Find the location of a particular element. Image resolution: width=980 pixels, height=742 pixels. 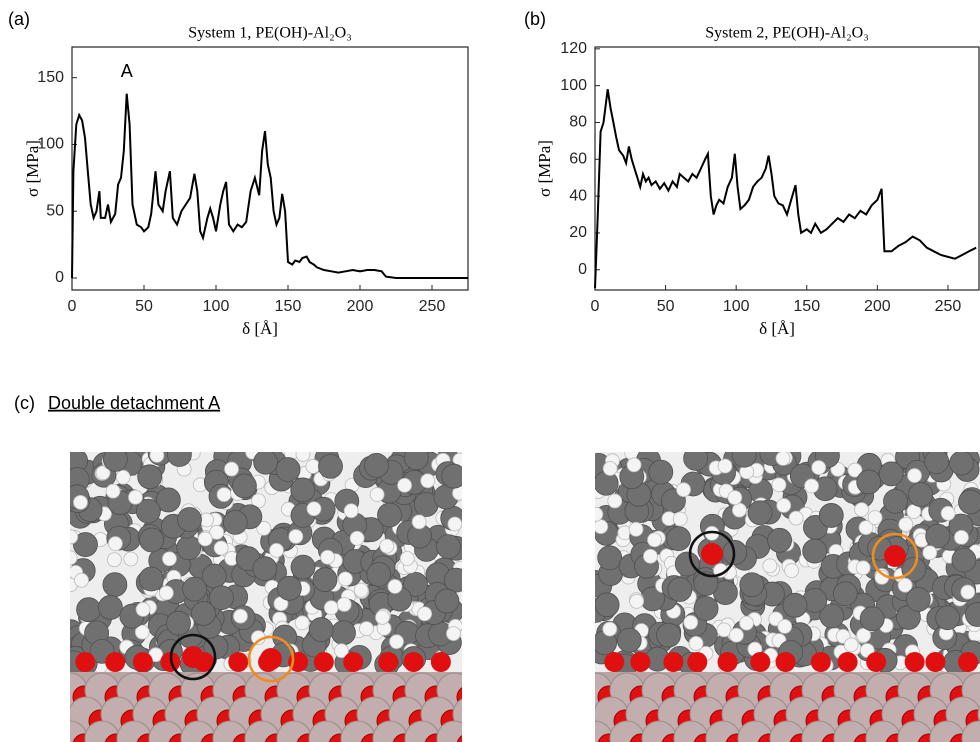

y-tick-label: 60 is located at coordinates (578, 159).